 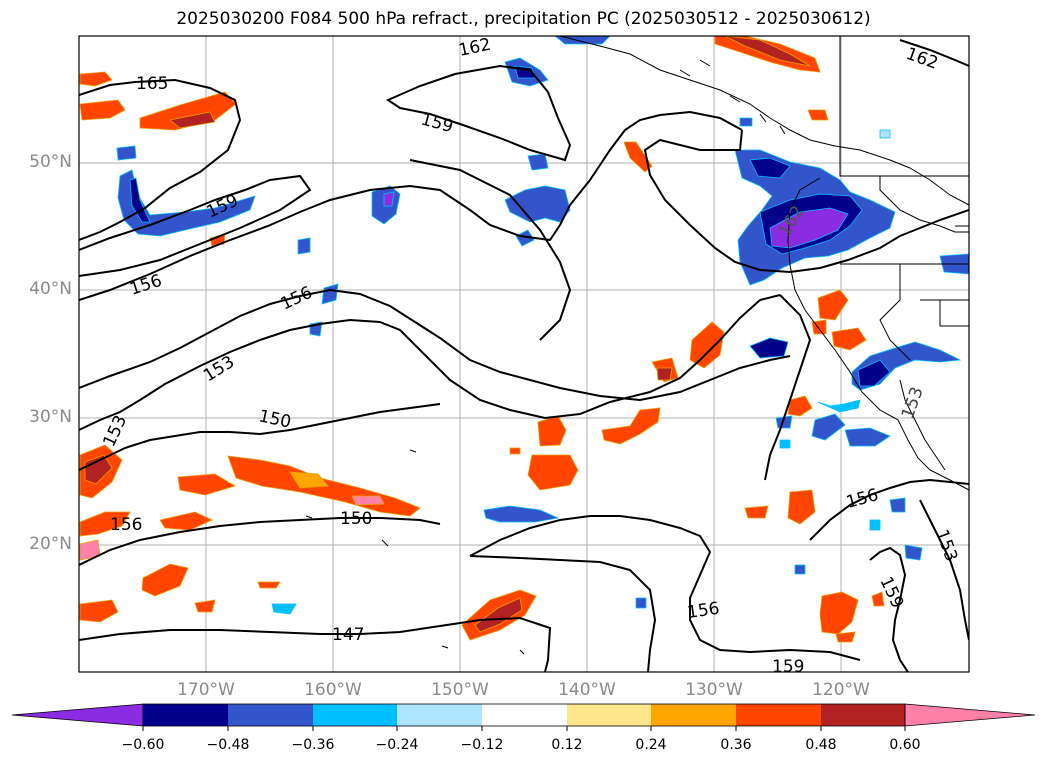 What do you see at coordinates (228, 745) in the screenshot?
I see `colorbar-tick-label: −0.48` at bounding box center [228, 745].